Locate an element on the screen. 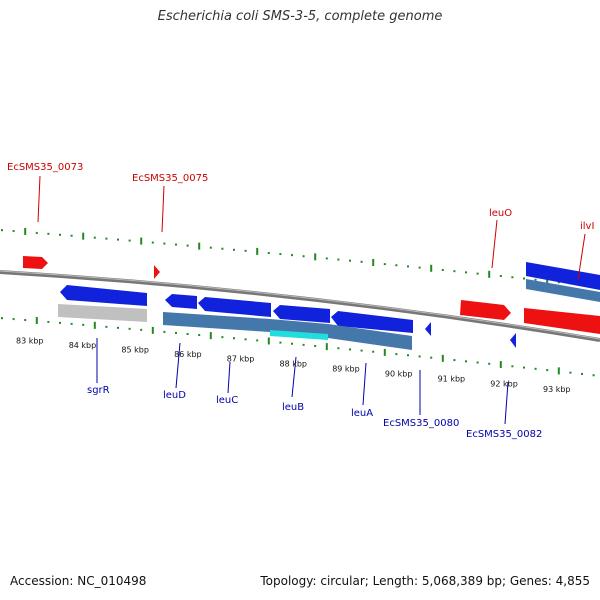 Image resolution: width=600 pixels, height=600 pixels. label-ilvI: ilvI is located at coordinates (587, 226).